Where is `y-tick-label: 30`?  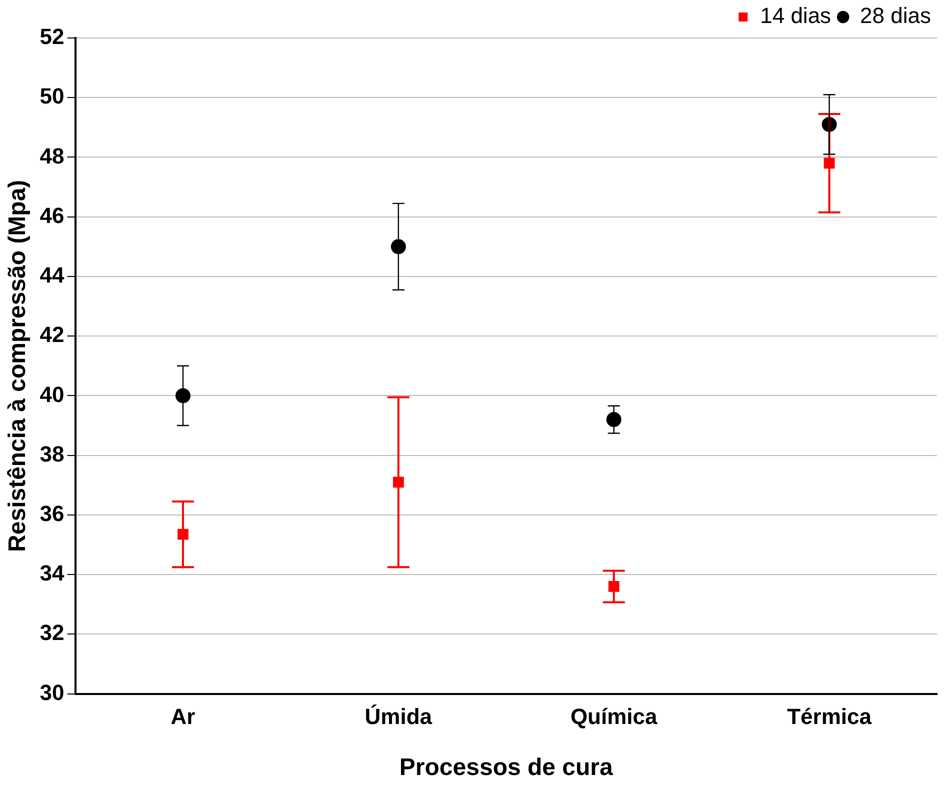 y-tick-label: 30 is located at coordinates (52, 692).